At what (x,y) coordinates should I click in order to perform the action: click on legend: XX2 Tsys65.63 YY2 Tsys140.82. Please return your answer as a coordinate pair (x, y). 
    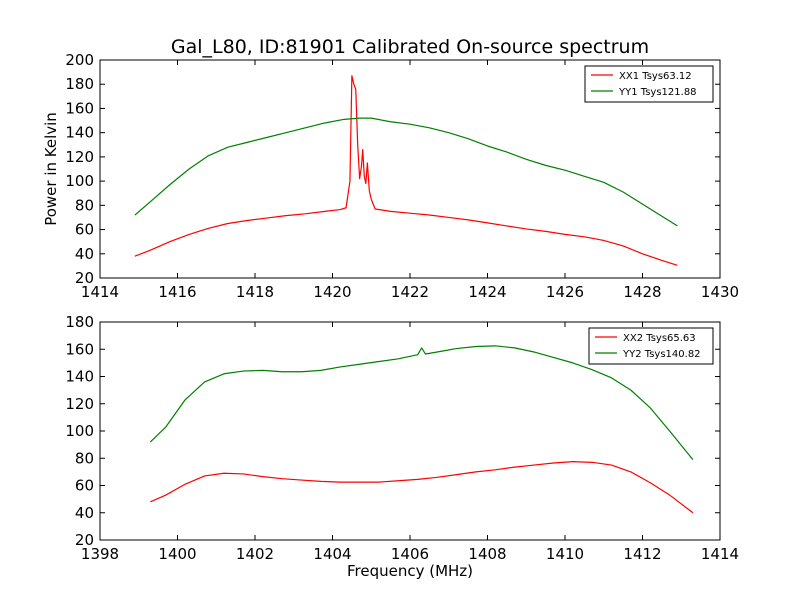
    Looking at the image, I should click on (651, 346).